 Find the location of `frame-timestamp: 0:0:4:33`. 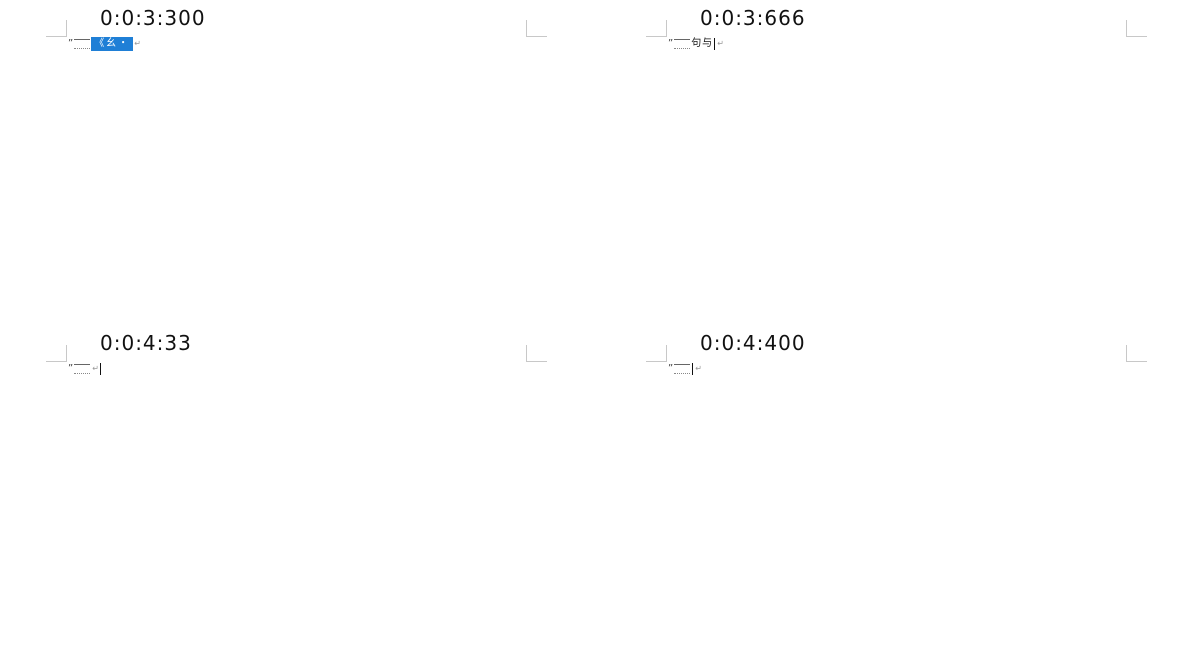

frame-timestamp: 0:0:4:33 is located at coordinates (146, 343).